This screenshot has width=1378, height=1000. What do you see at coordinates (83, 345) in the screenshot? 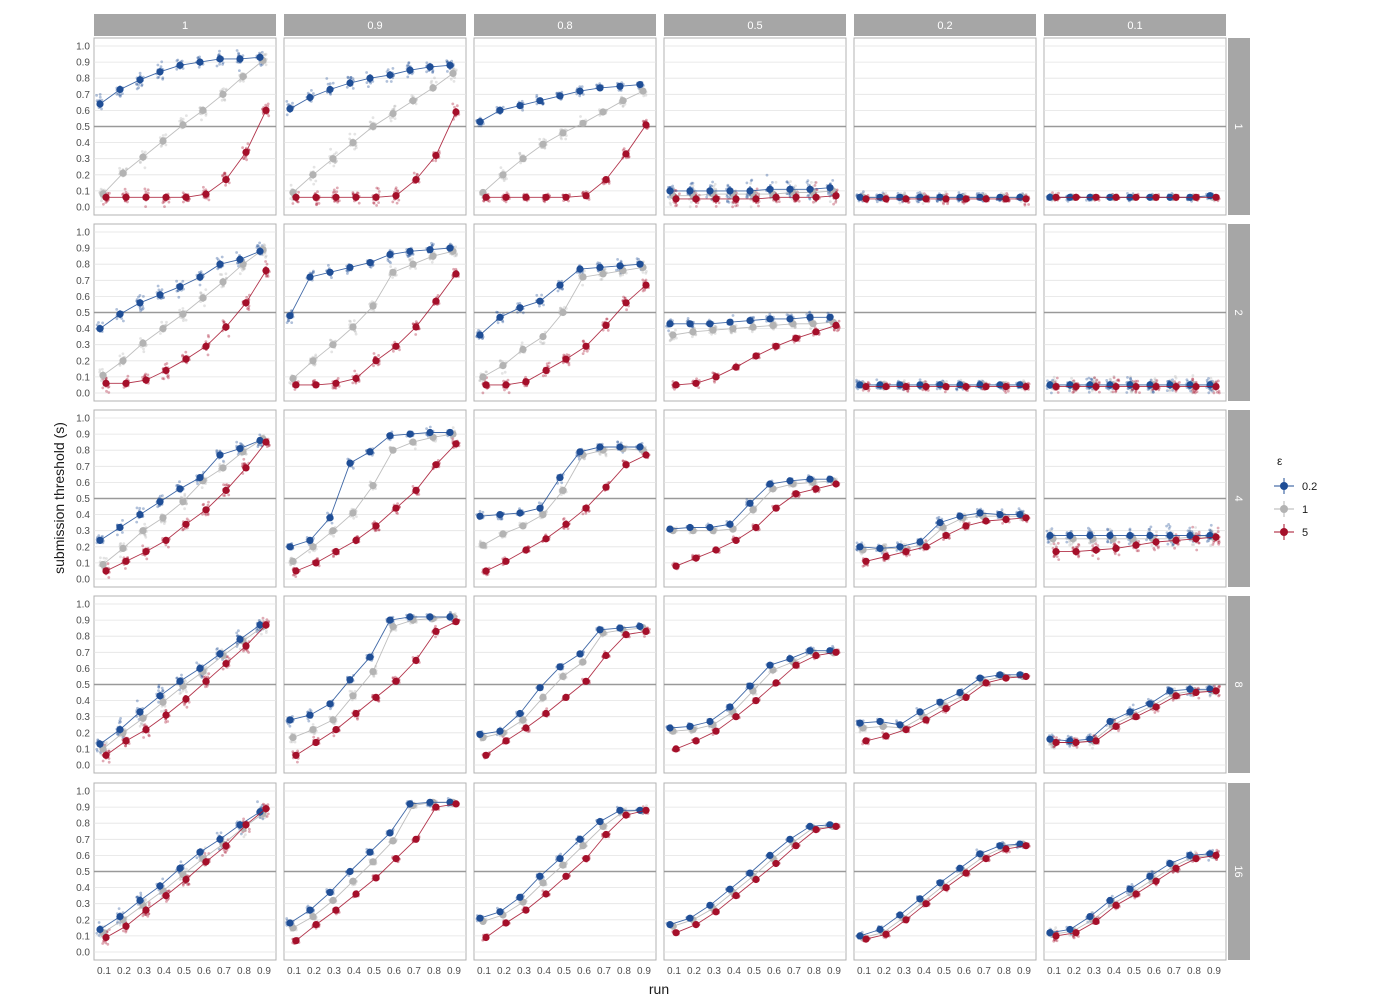
I see `y-tick-label: 0.3` at bounding box center [83, 345].